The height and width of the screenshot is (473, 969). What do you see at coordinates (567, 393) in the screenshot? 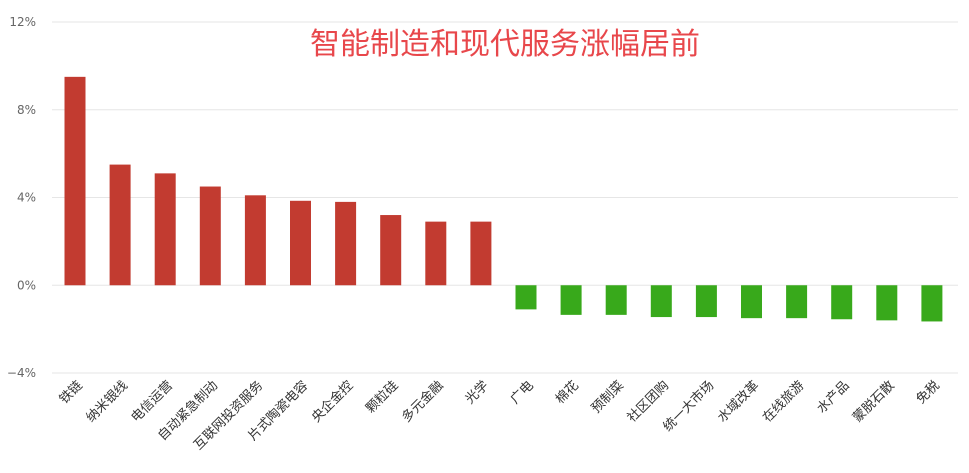
I see `x-tick-label: 棉花` at bounding box center [567, 393].